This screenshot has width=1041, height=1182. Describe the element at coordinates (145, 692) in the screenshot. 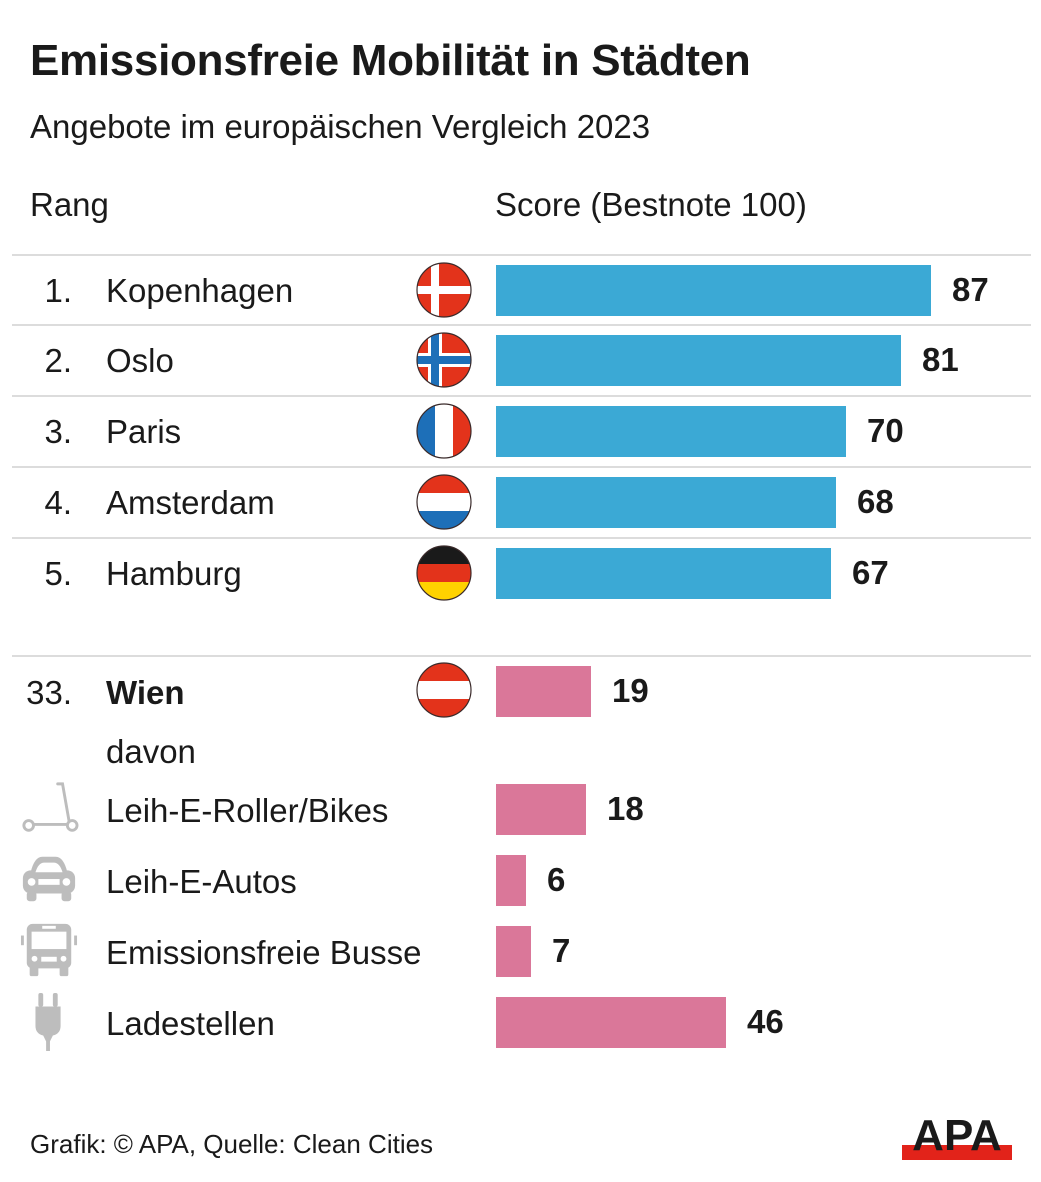

I see `city-label-highlight: Wien` at that location.